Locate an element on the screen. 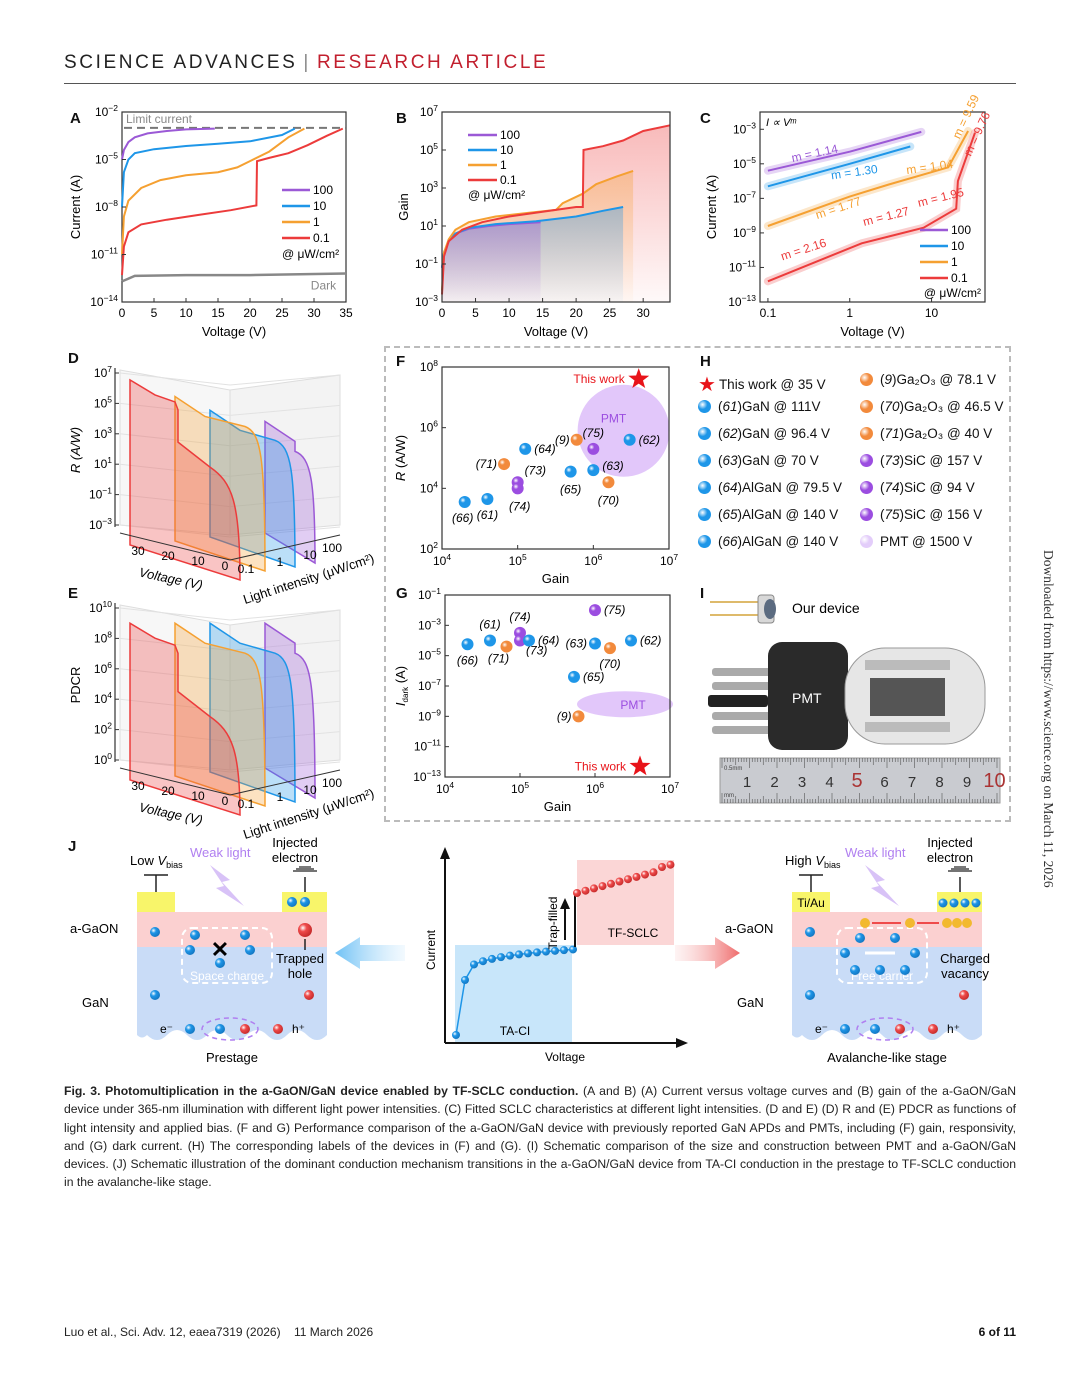  charged-vacancy-label: Charged is located at coordinates (965, 958).